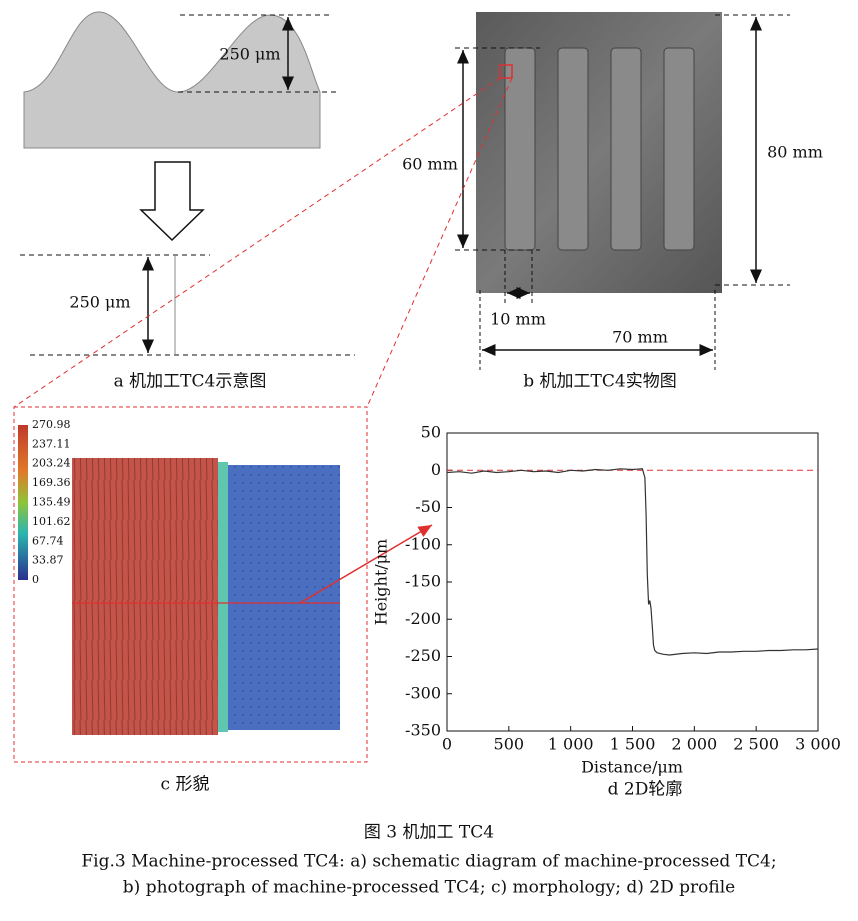 The width and height of the screenshot is (858, 921). I want to click on x-axis-label: Distance/μm, so click(632, 767).